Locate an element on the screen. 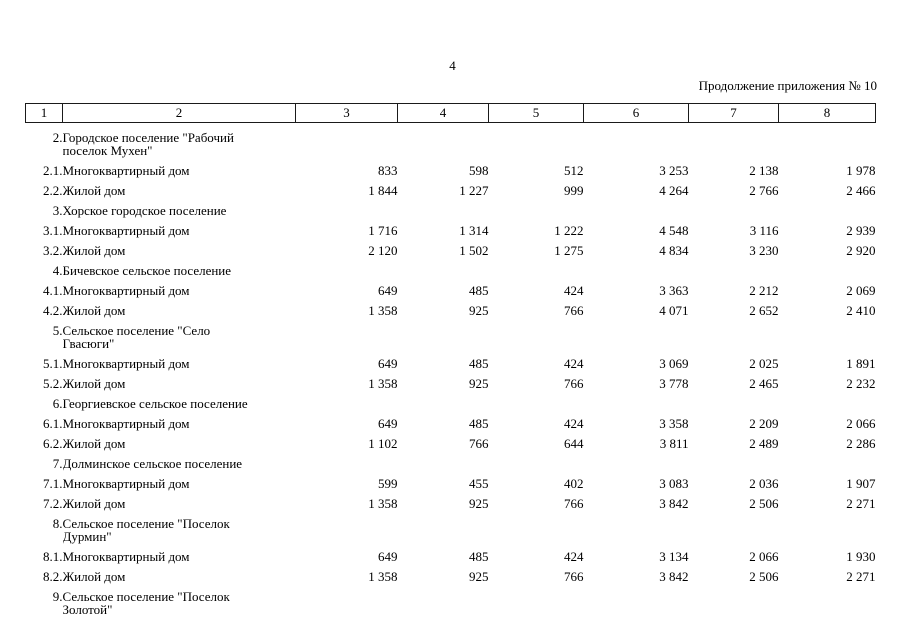 The image size is (905, 640). value-cell: 2 025 is located at coordinates (764, 363).